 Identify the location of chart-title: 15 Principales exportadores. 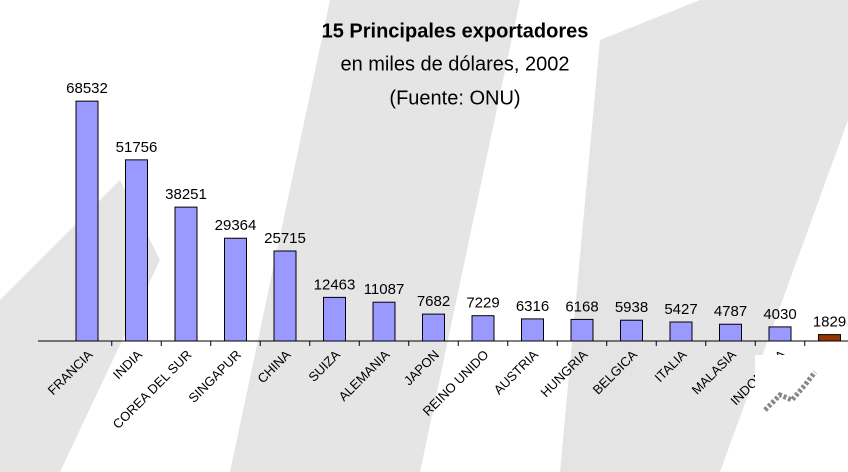
(455, 31).